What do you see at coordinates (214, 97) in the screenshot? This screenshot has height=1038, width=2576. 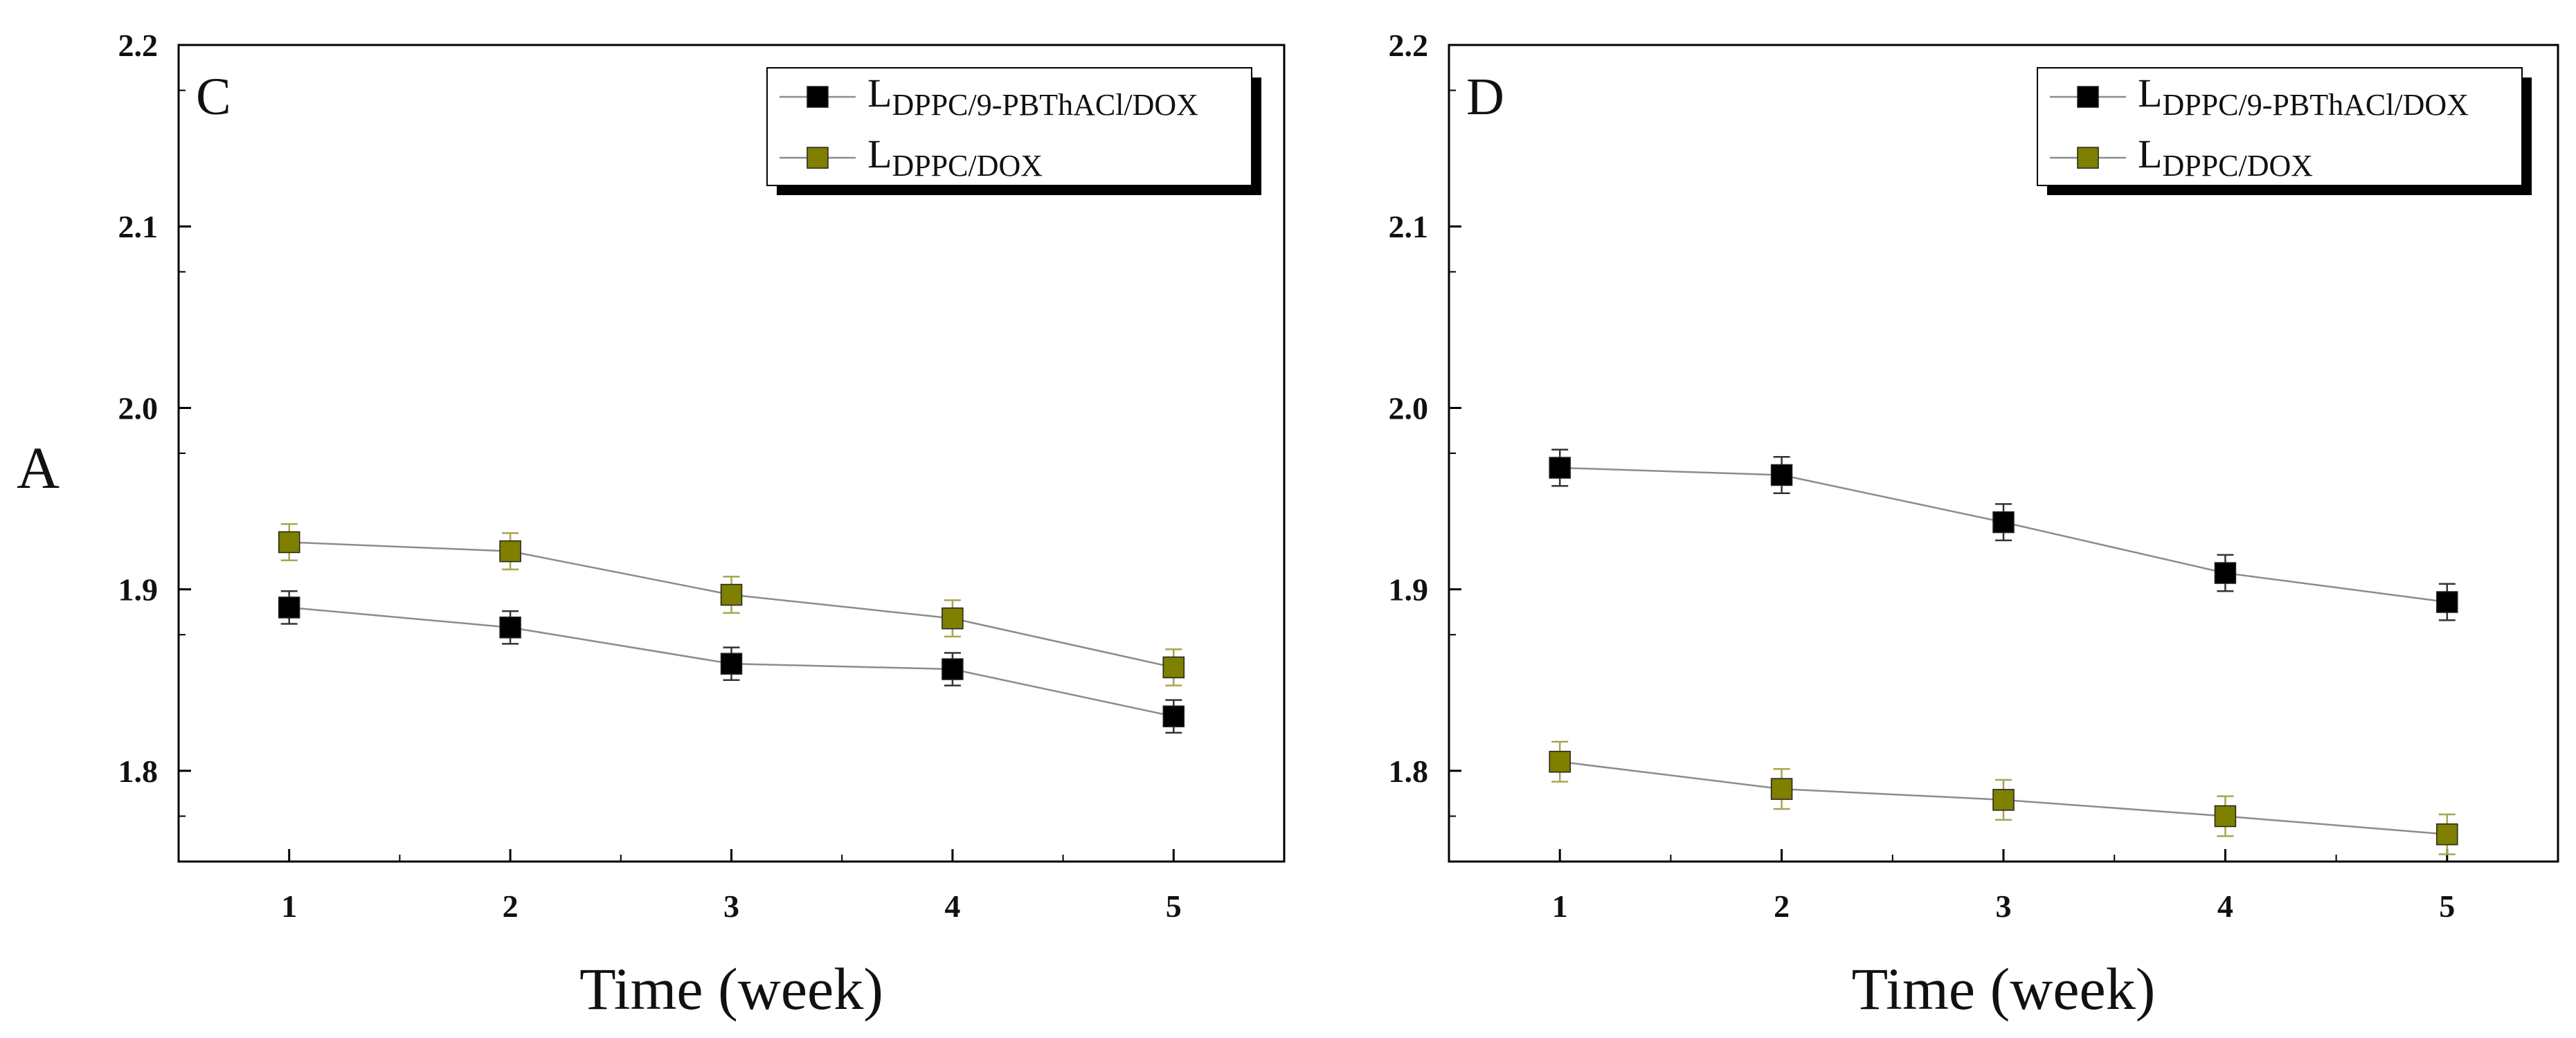 I see `panel-label: C` at bounding box center [214, 97].